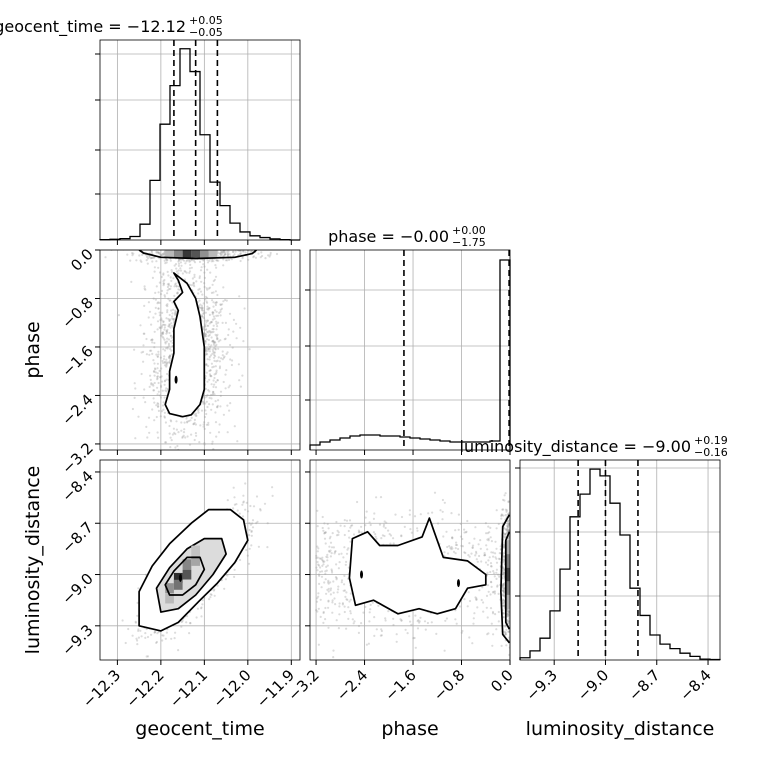  What do you see at coordinates (199, 144) in the screenshot?
I see `hist-geocent-time-histogram-line` at bounding box center [199, 144].